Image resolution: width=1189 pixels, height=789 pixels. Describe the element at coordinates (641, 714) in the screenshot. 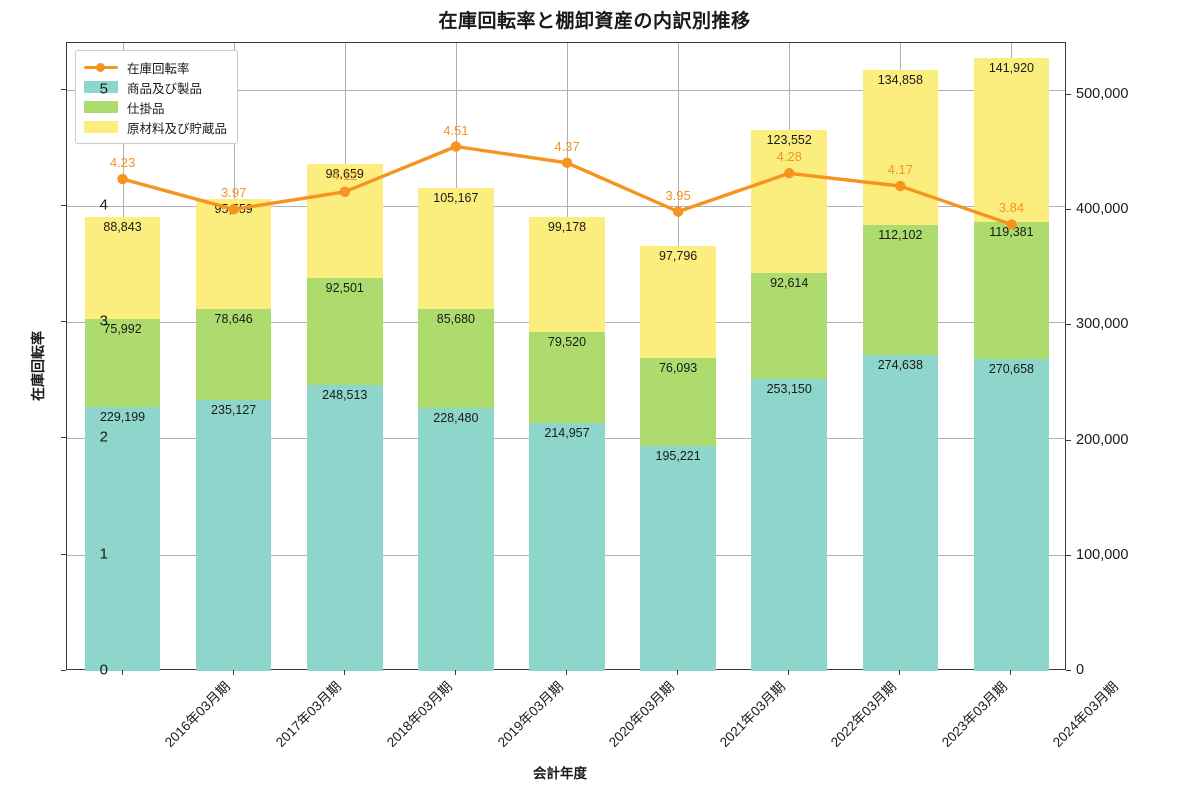

I see `x-axis-tick-label: 2020年03月期` at that location.